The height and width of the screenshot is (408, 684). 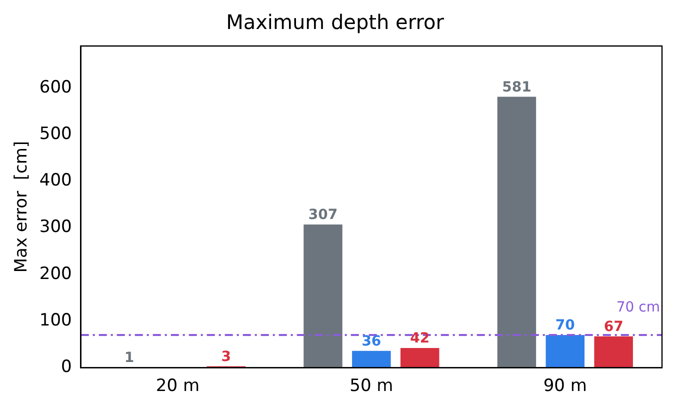 What do you see at coordinates (129, 358) in the screenshot?
I see `data-label: 1` at bounding box center [129, 358].